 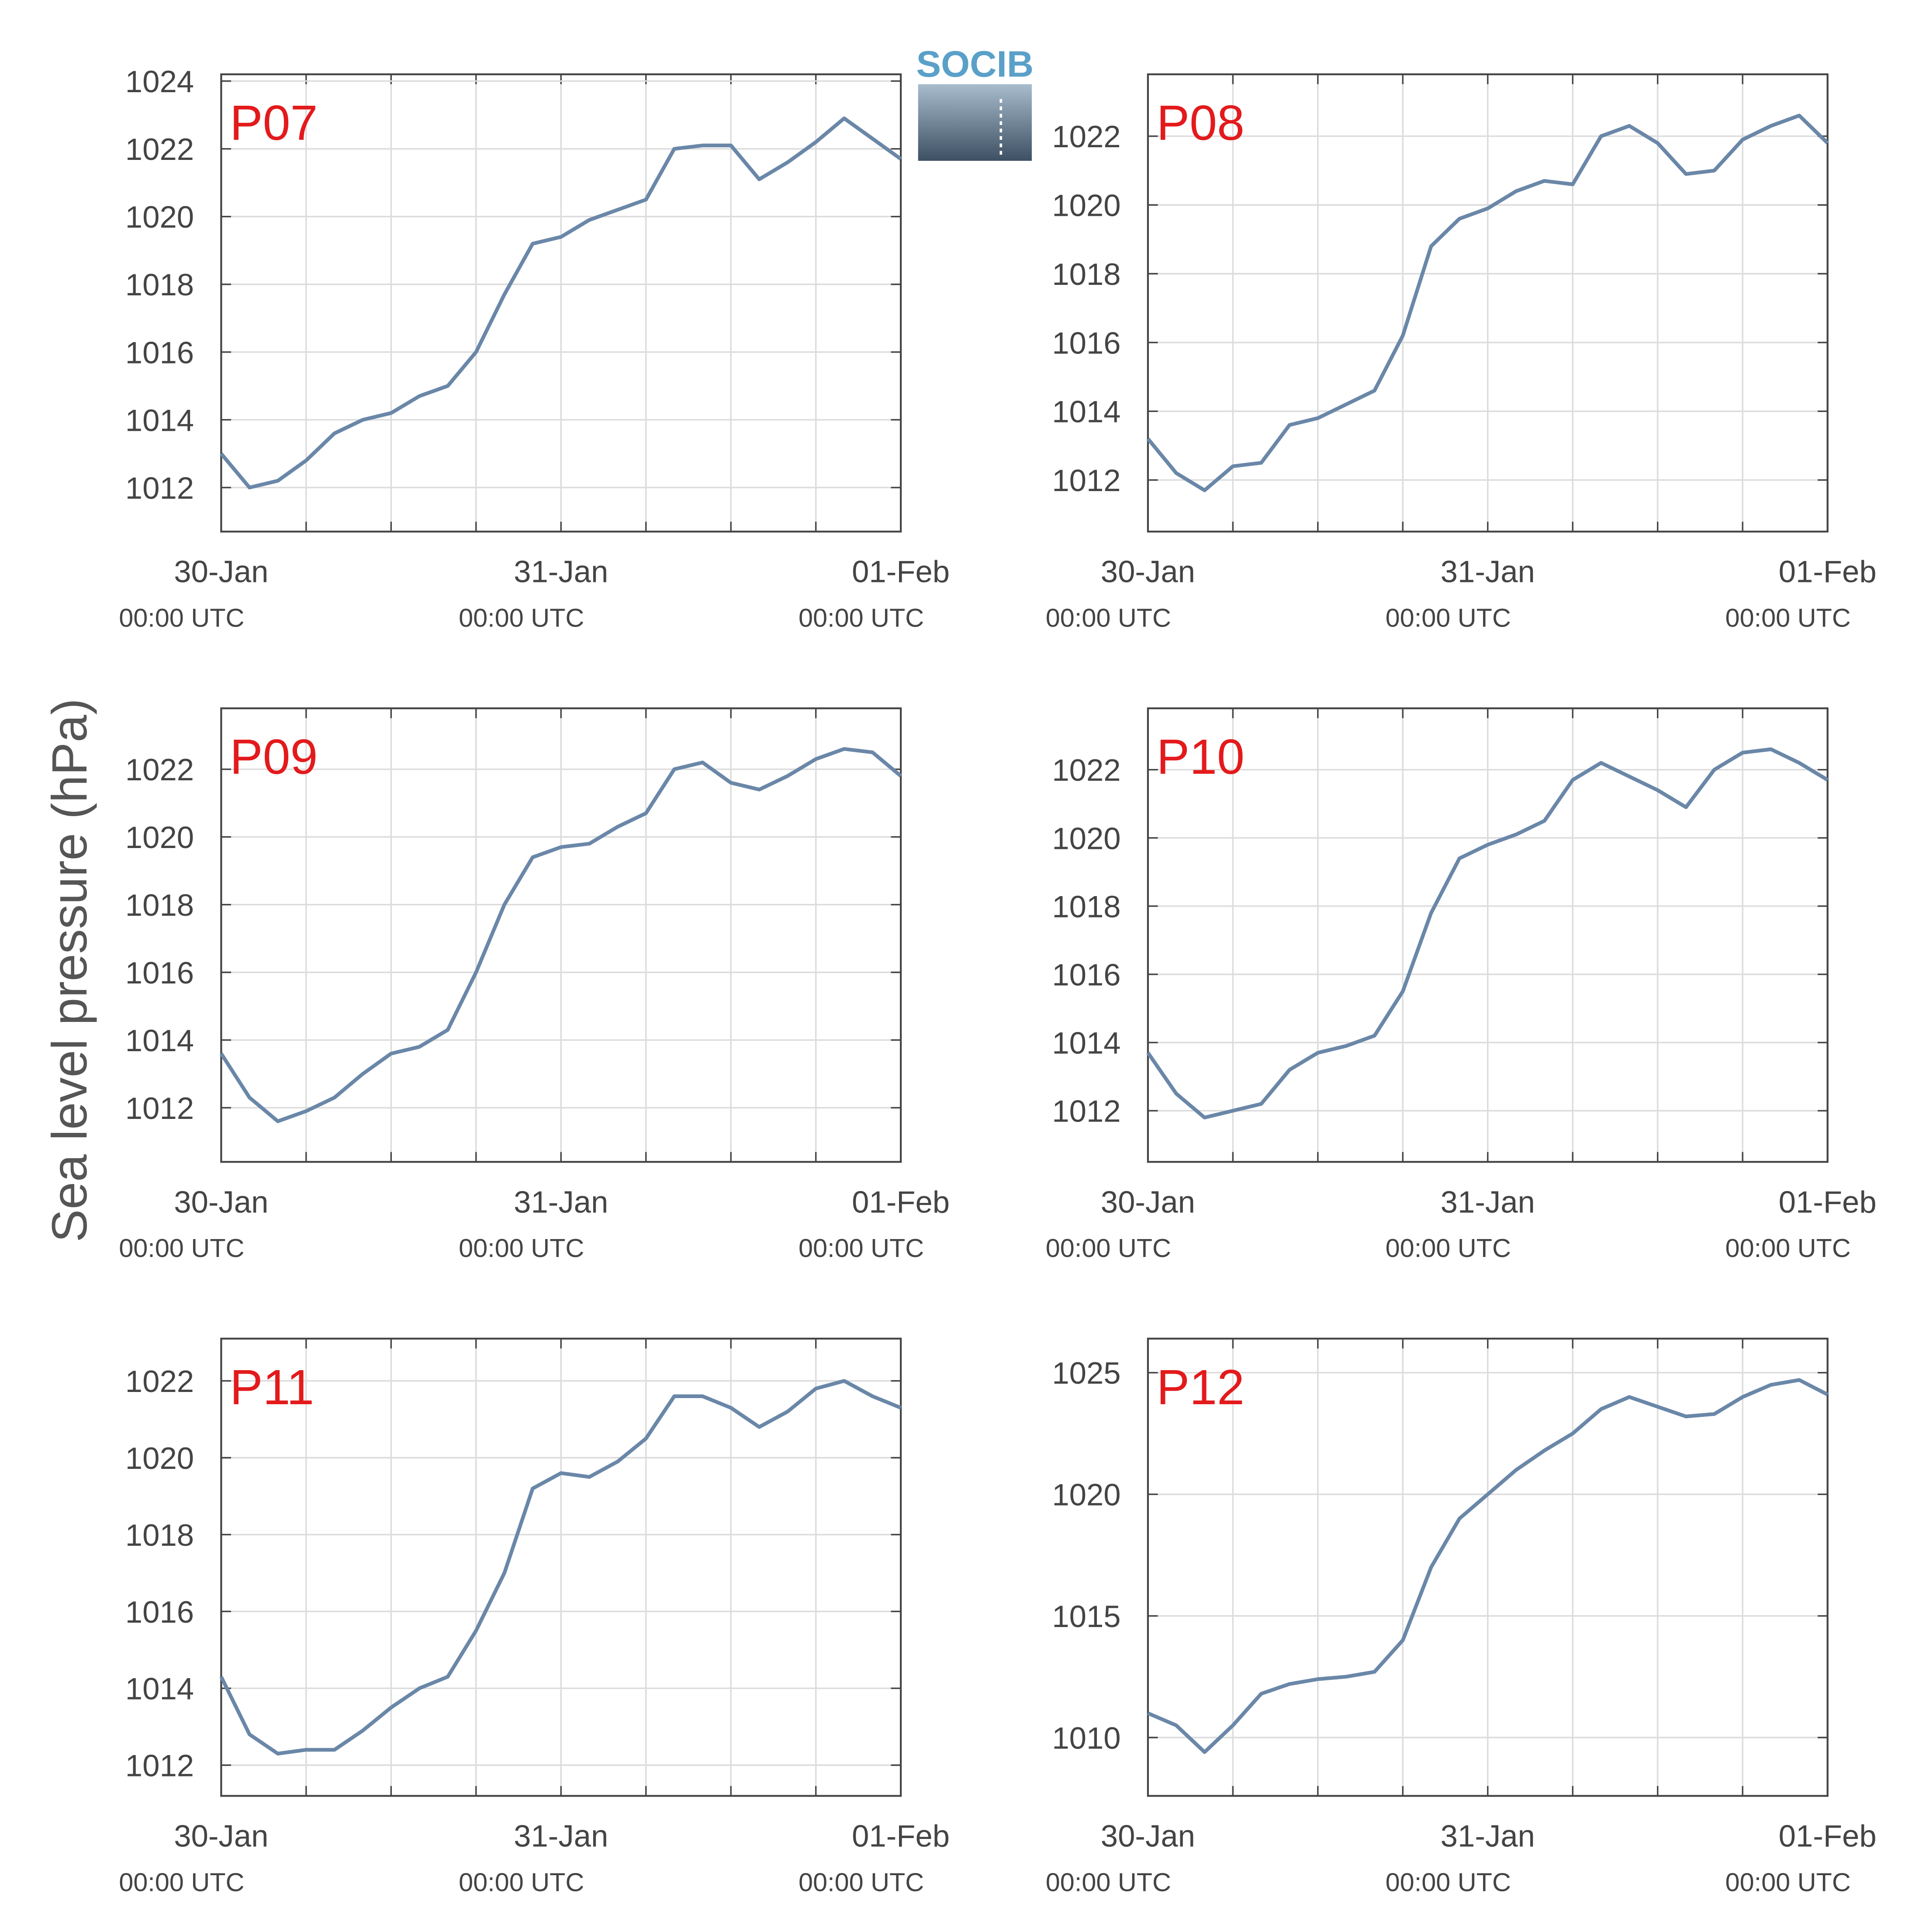 I want to click on panel-title: P11, so click(x=272, y=1387).